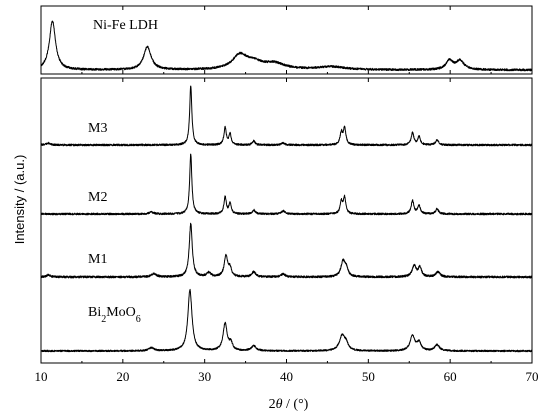 This screenshot has height=420, width=560. I want to click on x-axis-title: 2θ / (°), so click(289, 404).